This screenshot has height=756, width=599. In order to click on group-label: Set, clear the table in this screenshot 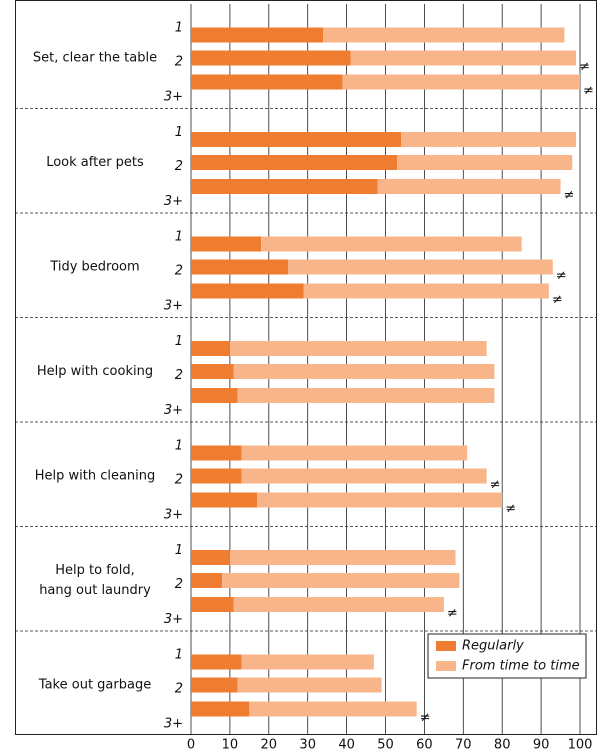, I will do `click(95, 58)`.